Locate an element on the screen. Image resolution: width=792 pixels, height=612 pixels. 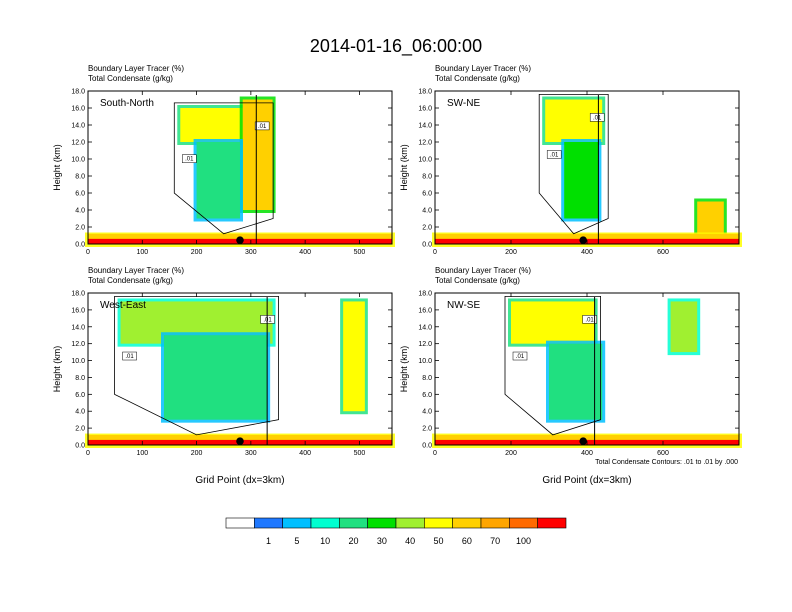
figure-title: 2014-01-16_06:00:00 is located at coordinates (396, 46).